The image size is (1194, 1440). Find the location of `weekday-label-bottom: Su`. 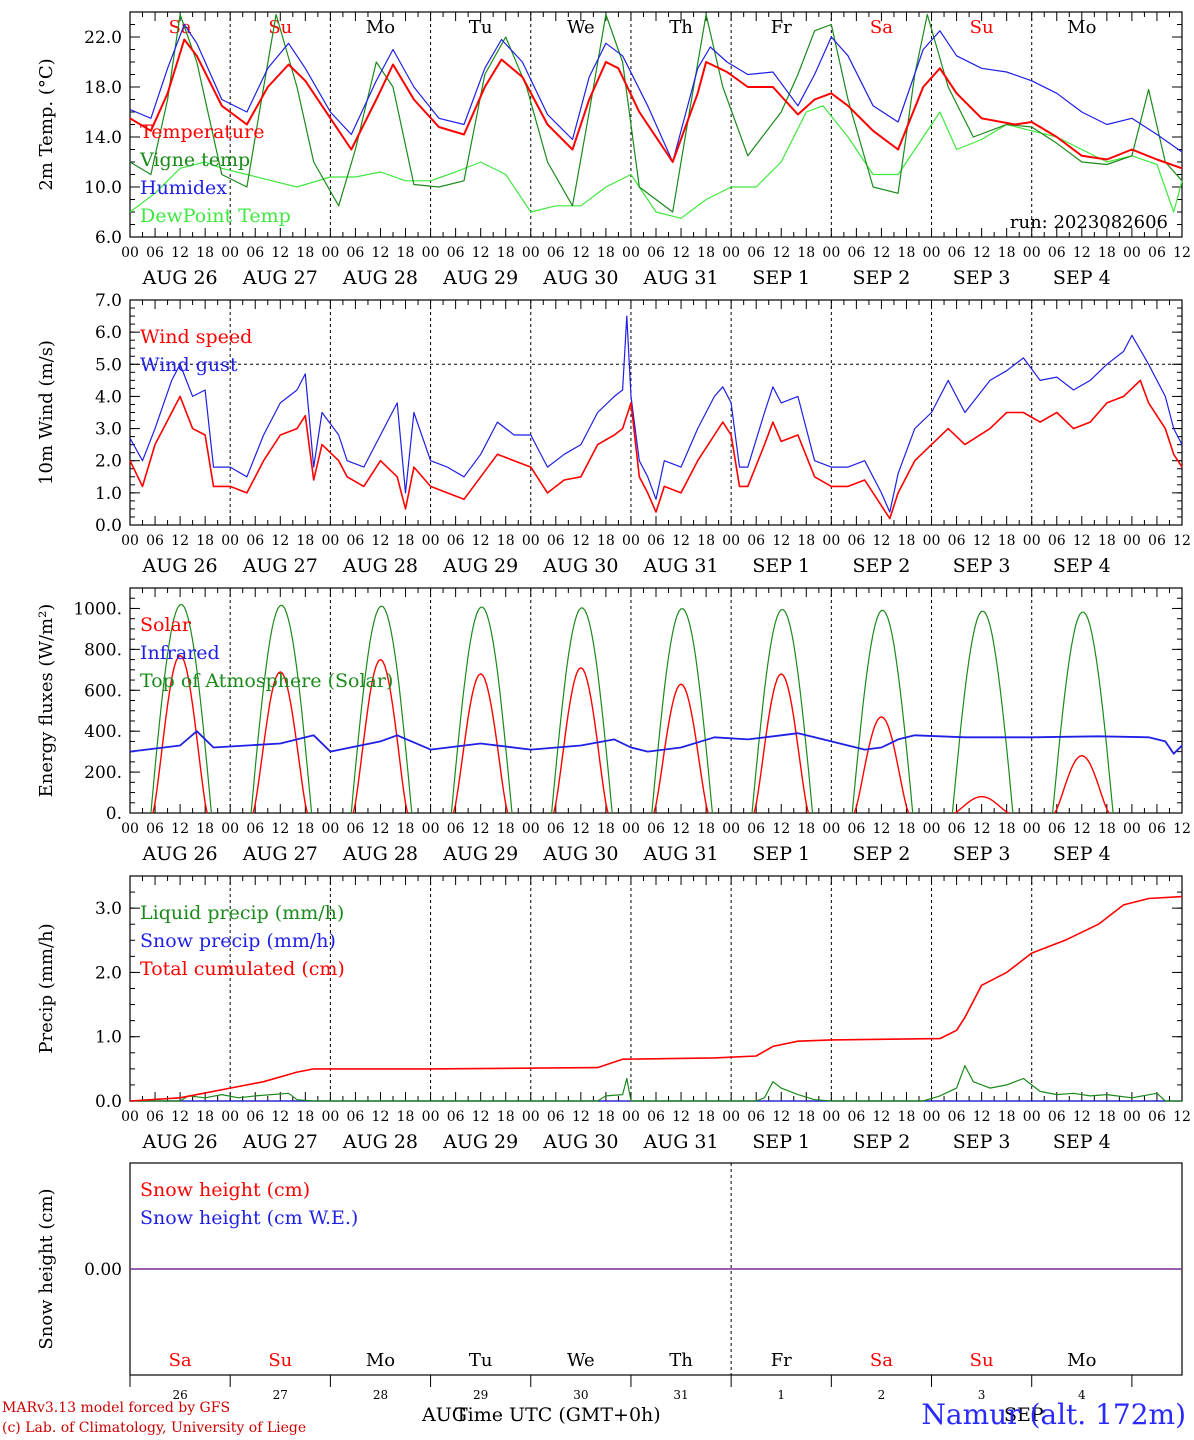

weekday-label-bottom: Su is located at coordinates (280, 1360).